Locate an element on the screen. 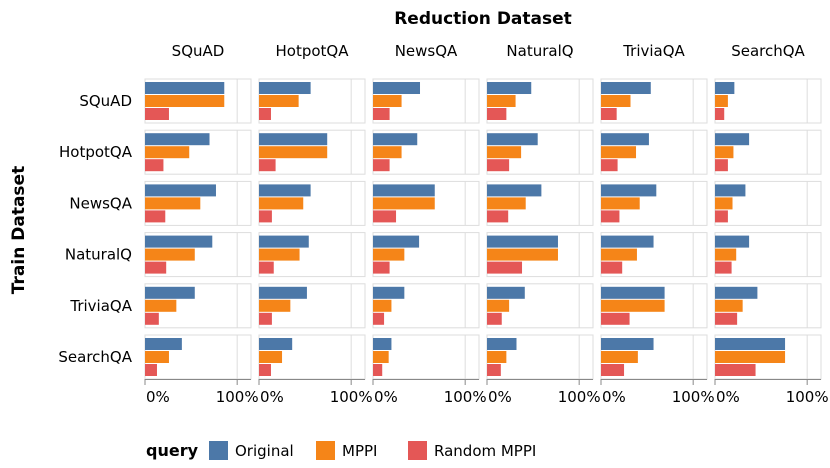  bar-random-mppi-newsqa-naturalq is located at coordinates (498, 216).